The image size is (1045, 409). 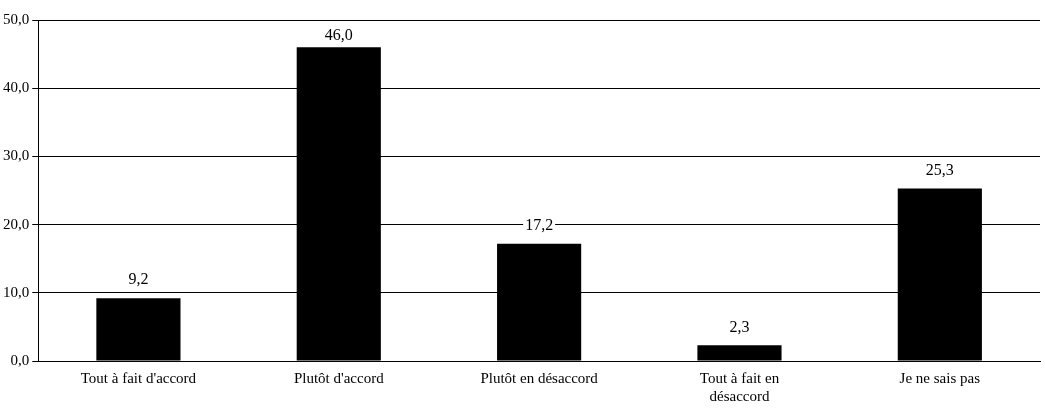 What do you see at coordinates (338, 35) in the screenshot?
I see `data-label: 46,0` at bounding box center [338, 35].